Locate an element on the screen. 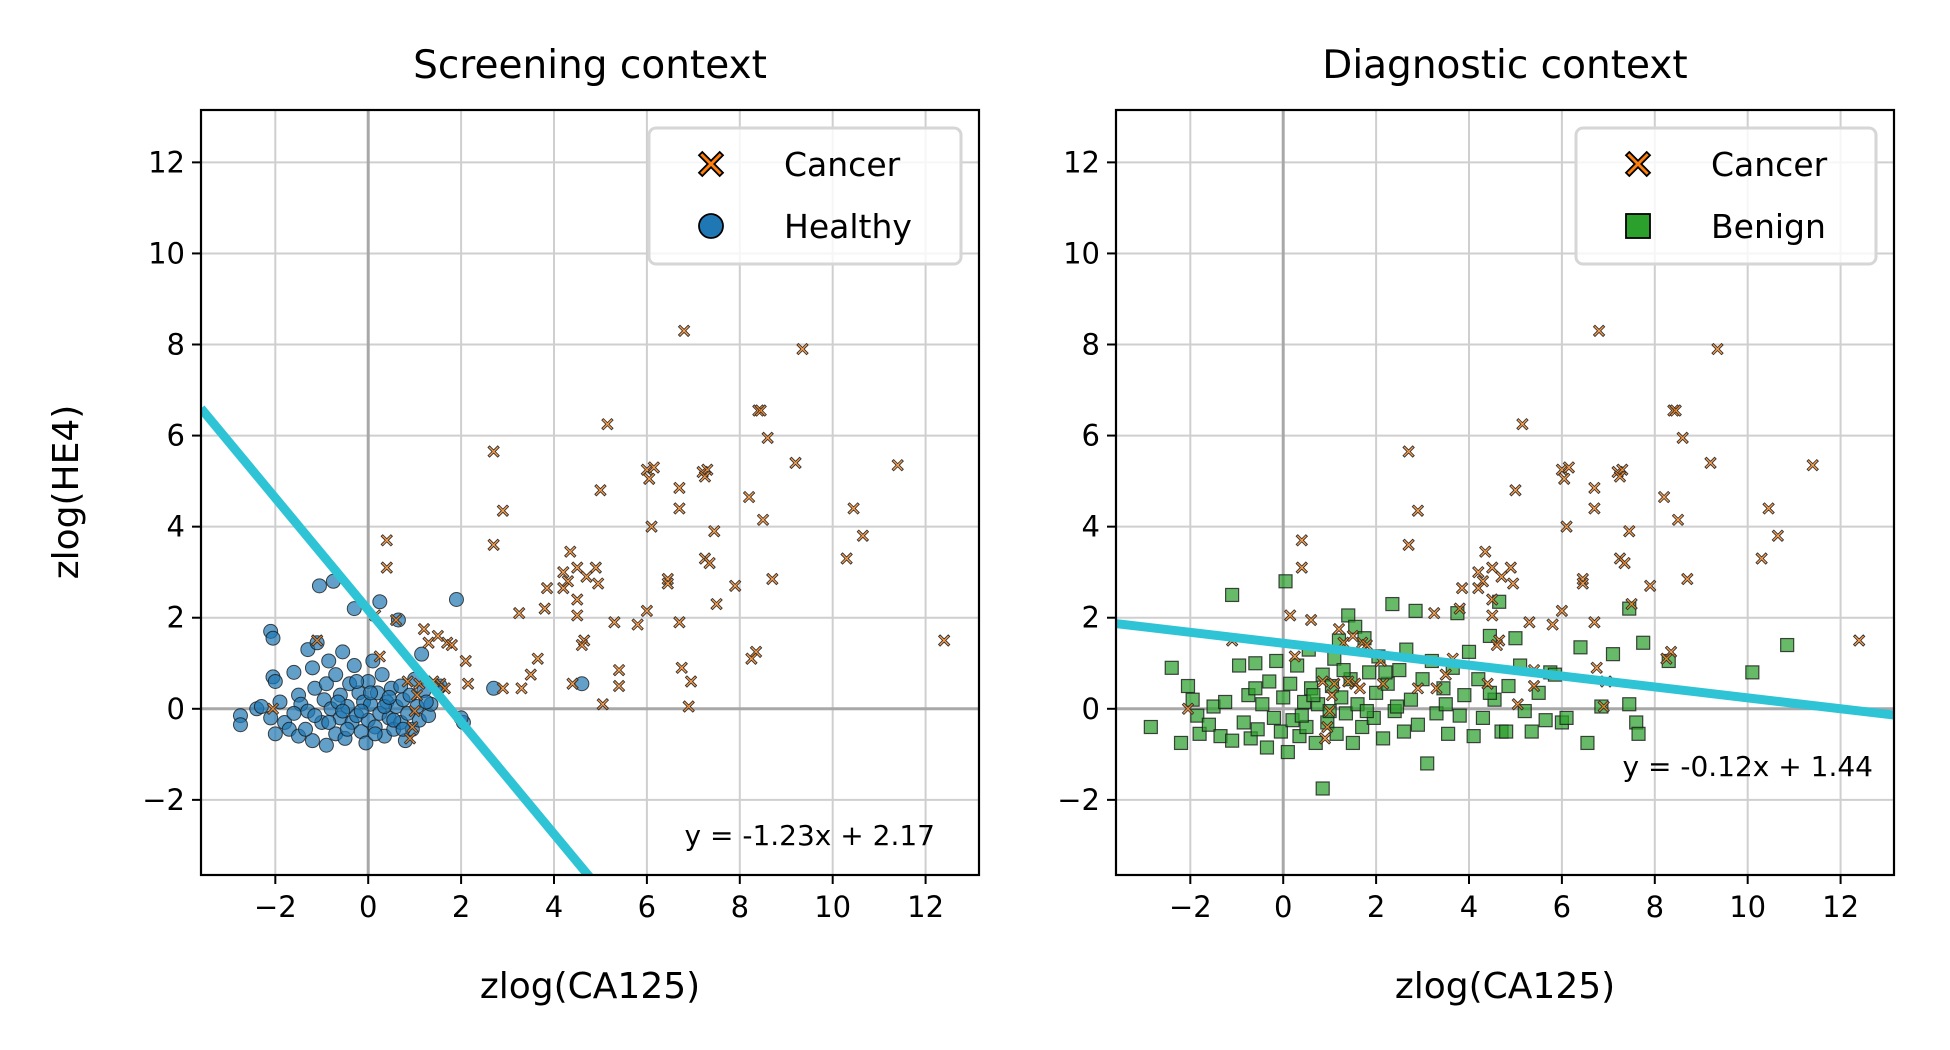  y-tick-label: 12 is located at coordinates (166, 162).